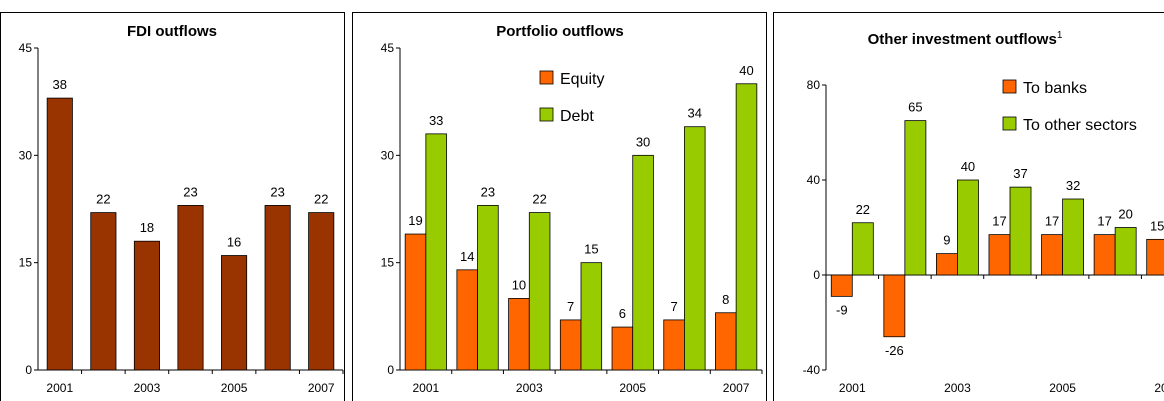  I want to click on title-superscript: 1, so click(1060, 35).